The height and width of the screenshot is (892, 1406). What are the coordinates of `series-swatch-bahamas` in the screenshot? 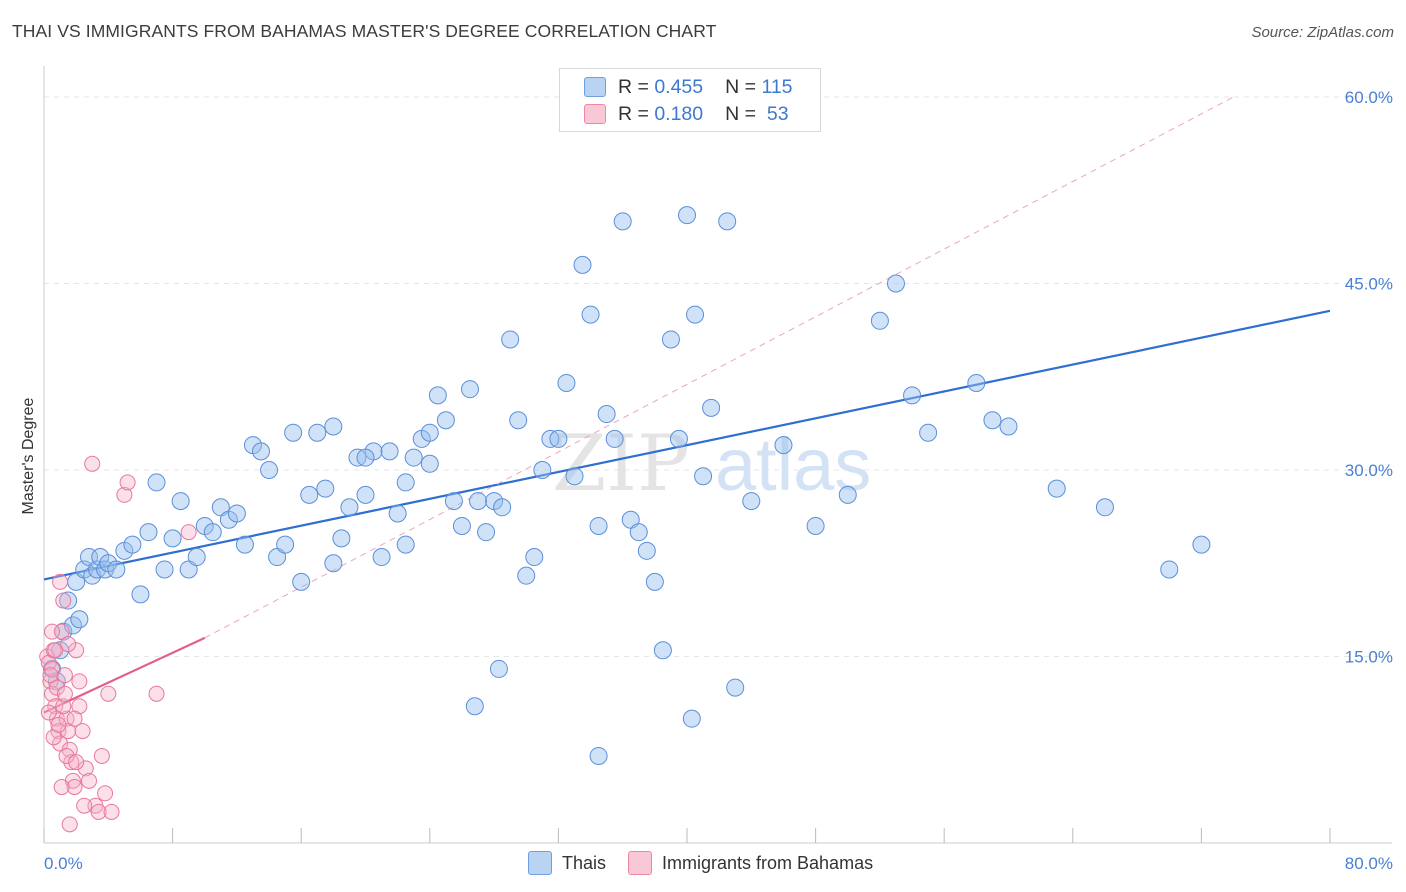 It's located at (640, 863).